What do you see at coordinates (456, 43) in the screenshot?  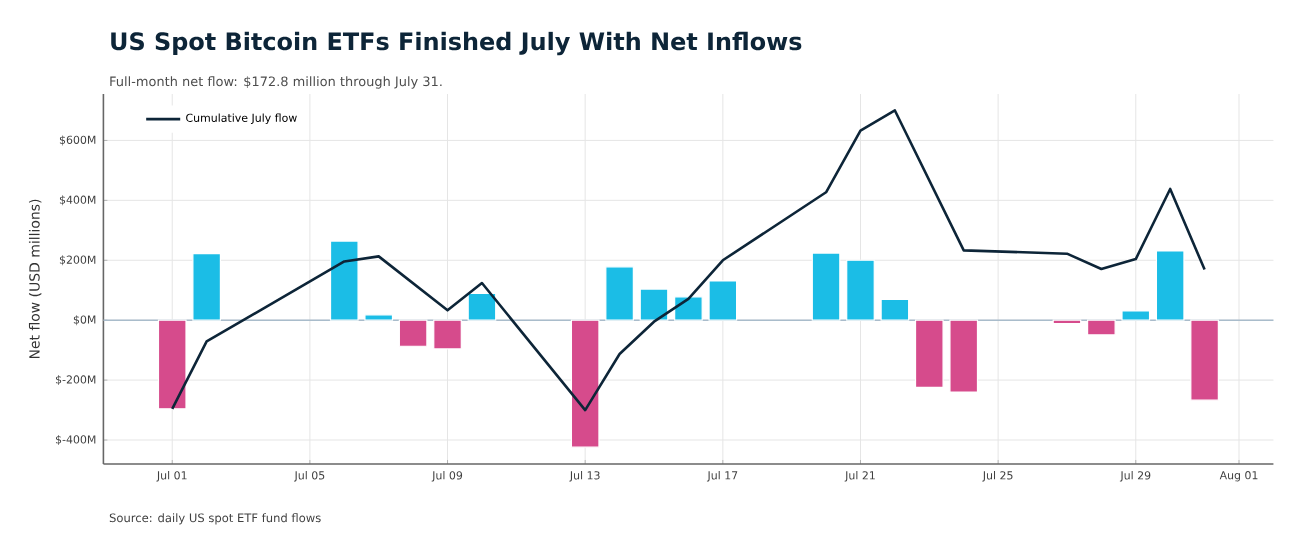 I see `chart-title: US Spot Bitcoin ETFs Finished July With Net Inflows` at bounding box center [456, 43].